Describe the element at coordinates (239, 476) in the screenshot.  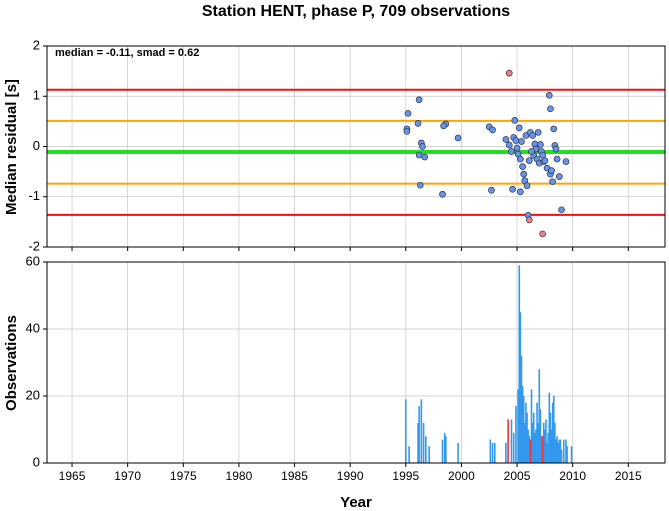
I see `x-tick-label: 1980` at that location.